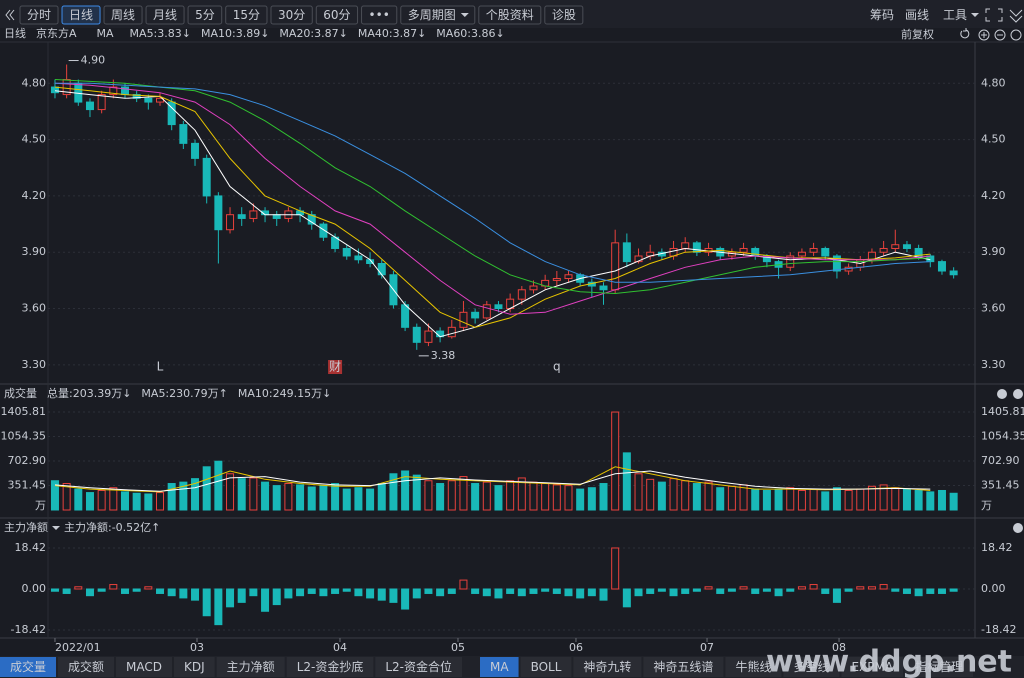  Describe the element at coordinates (1016, 16) in the screenshot. I see `expand-icon` at that location.